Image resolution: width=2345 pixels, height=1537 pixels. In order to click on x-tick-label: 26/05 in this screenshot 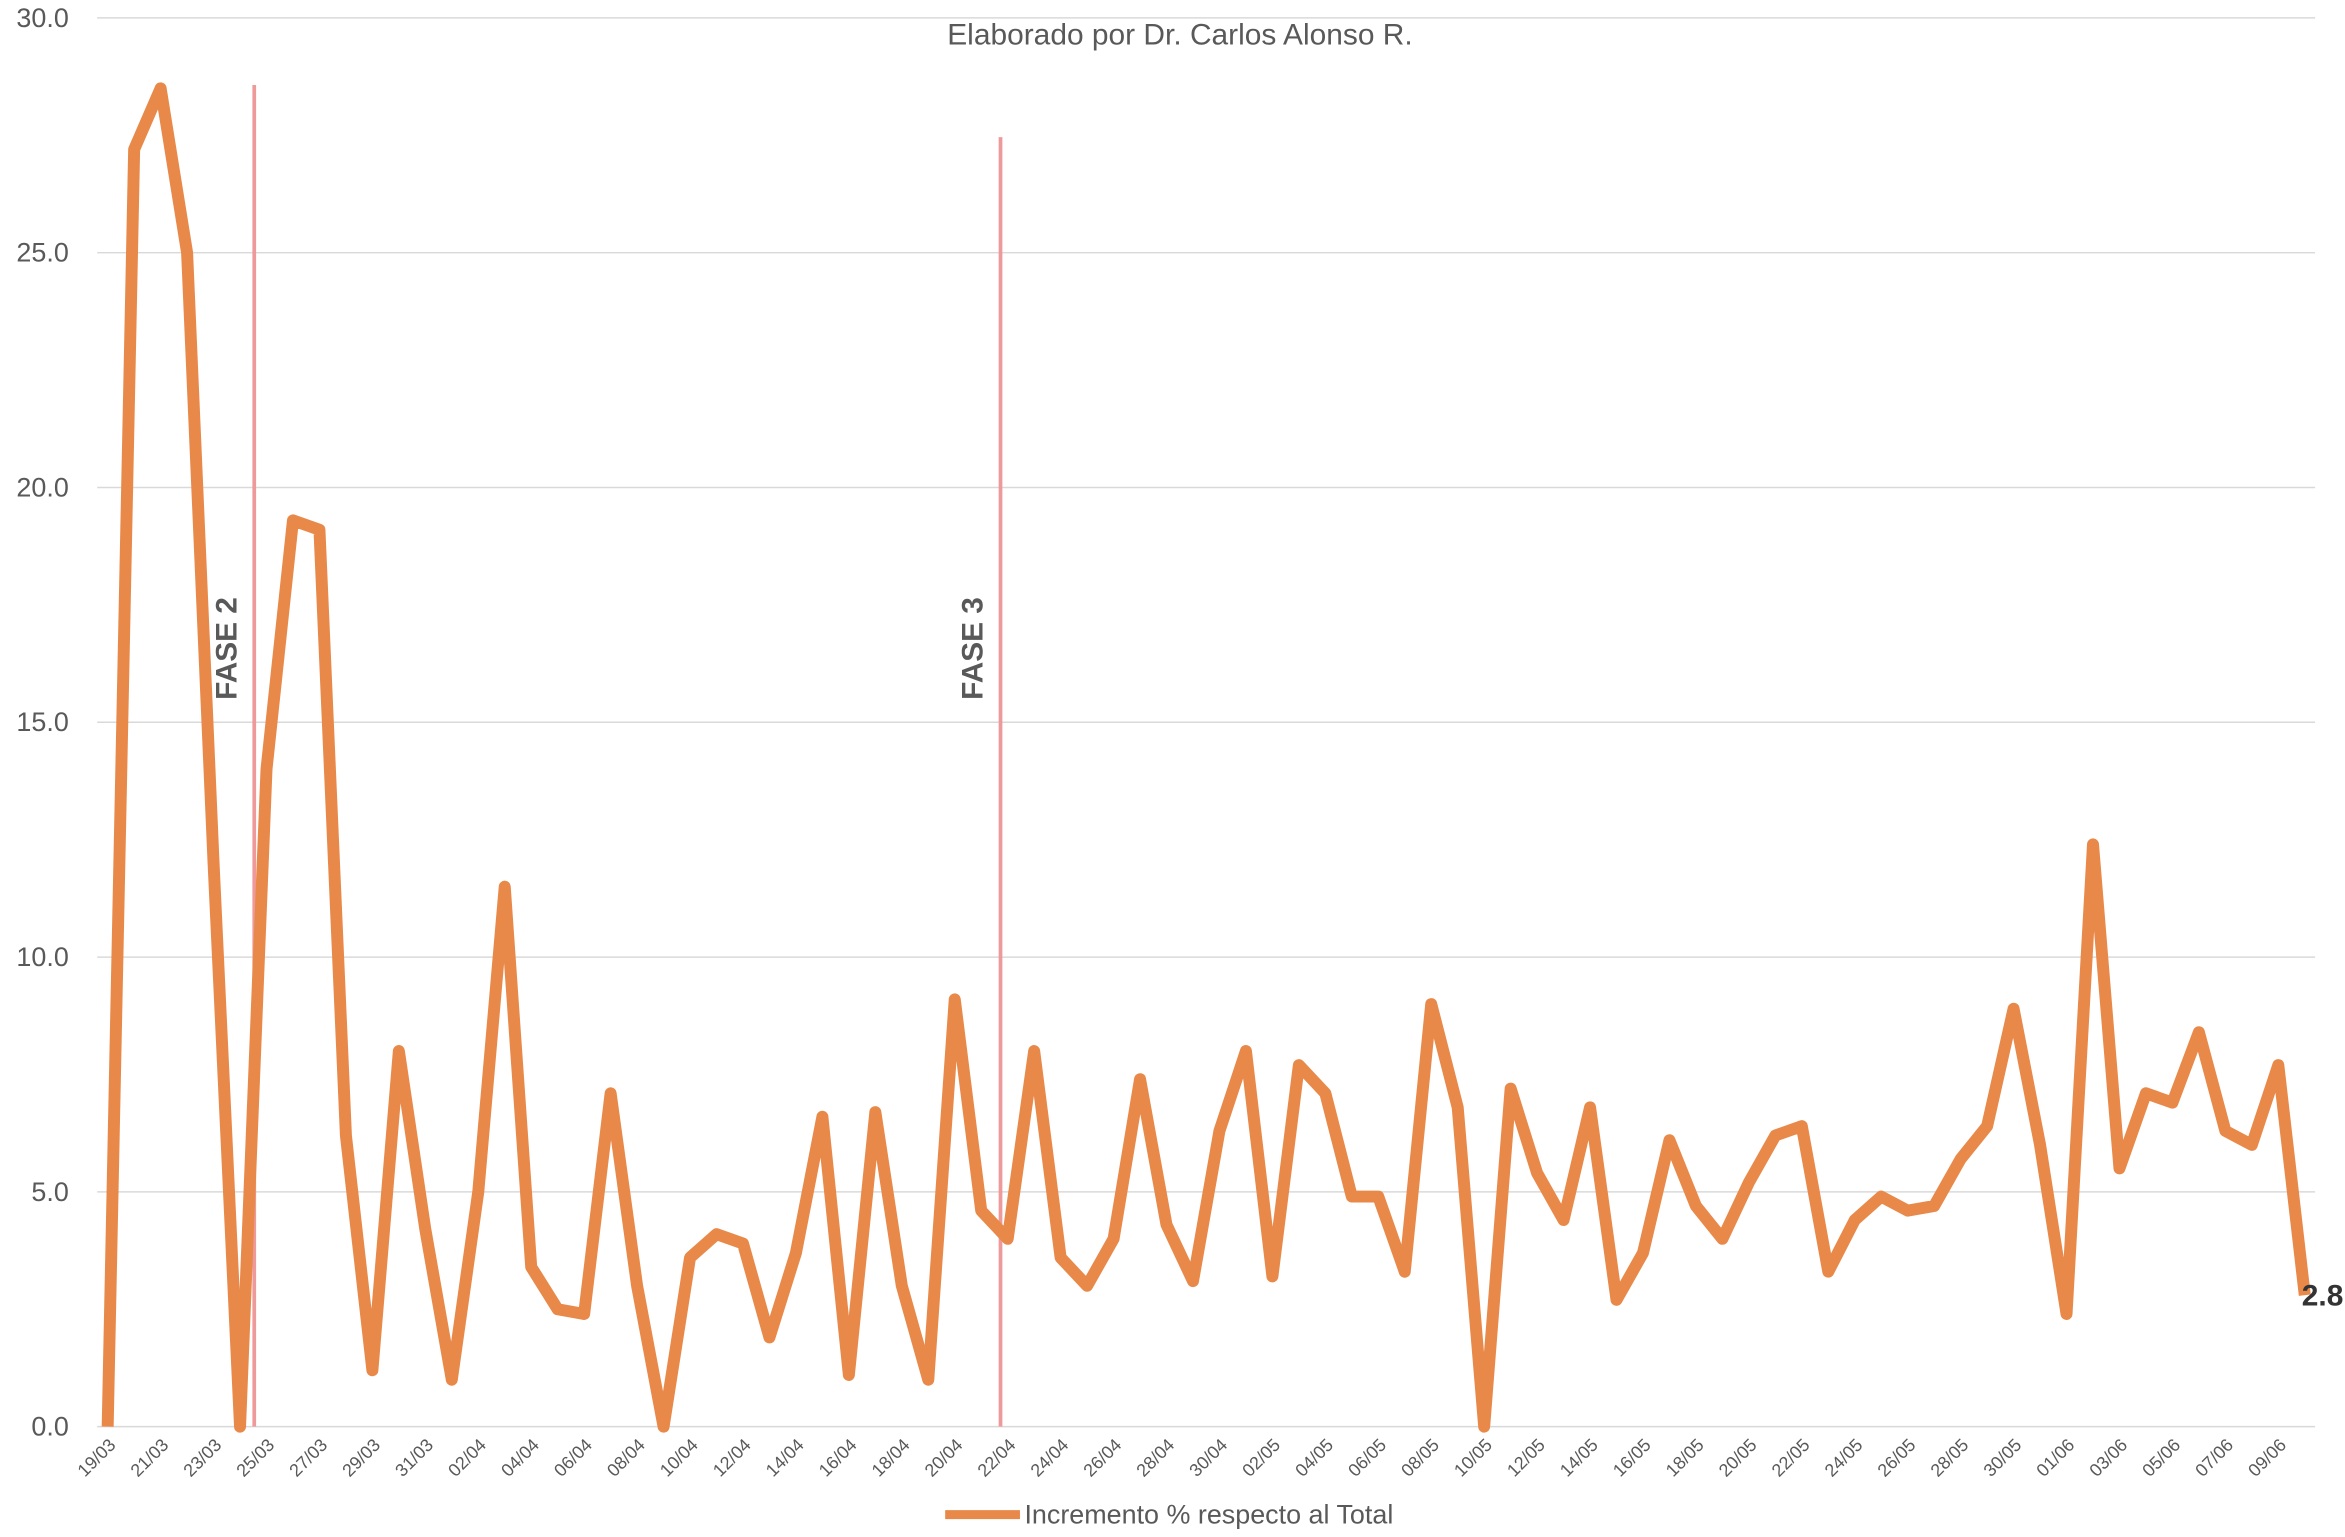, I will do `click(1897, 1458)`.